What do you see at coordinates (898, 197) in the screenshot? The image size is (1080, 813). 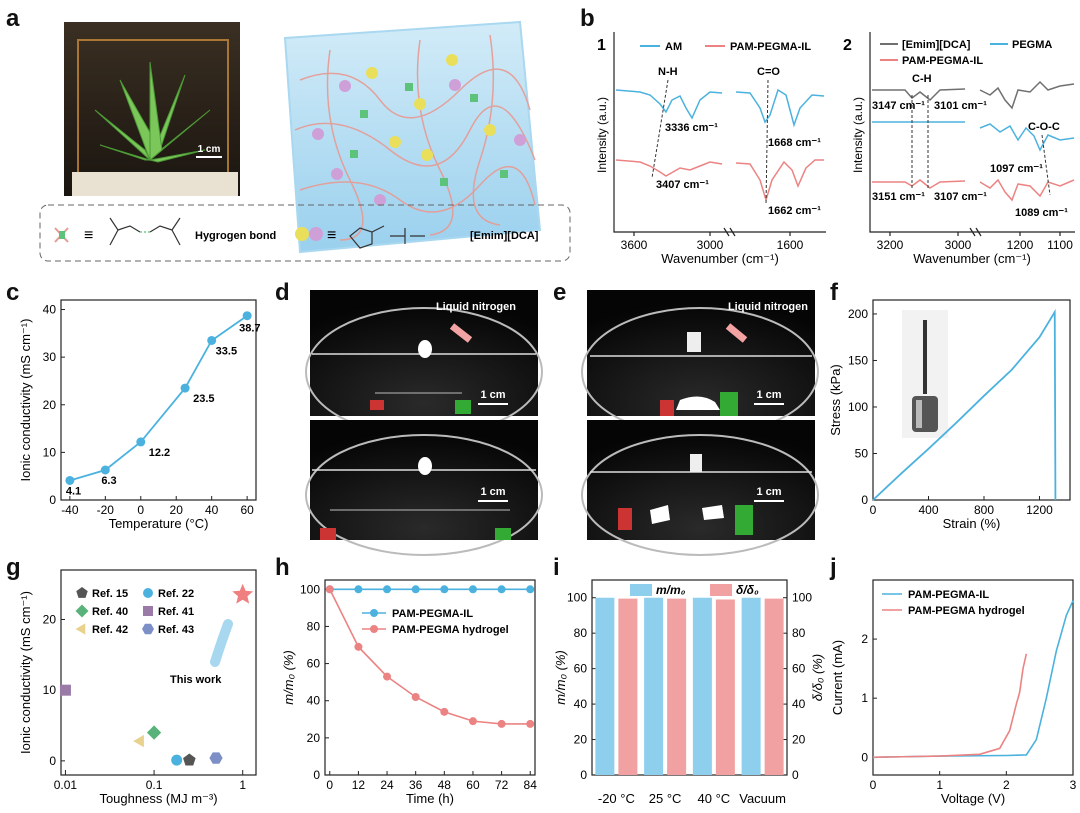 I see `b2-annot-3151: 3151 cm⁻¹` at bounding box center [898, 197].